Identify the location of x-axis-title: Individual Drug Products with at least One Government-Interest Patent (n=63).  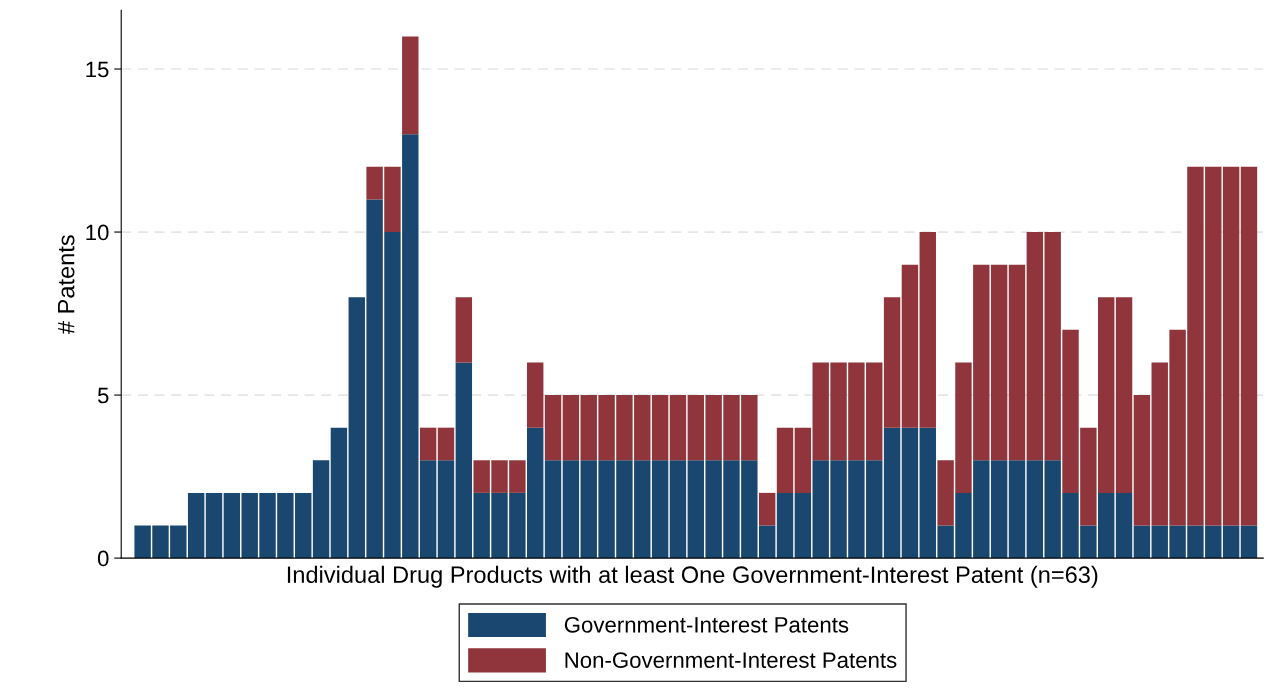
(692, 576).